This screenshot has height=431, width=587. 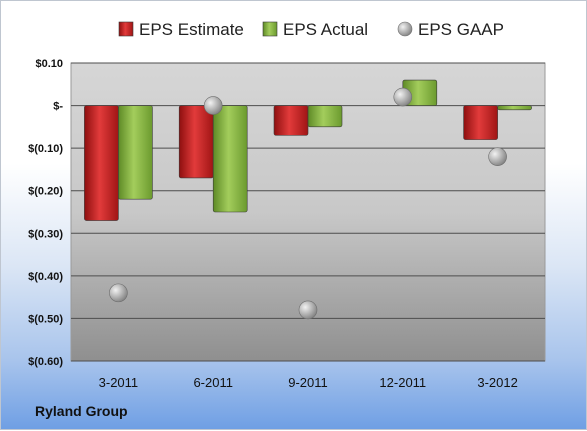 What do you see at coordinates (461, 29) in the screenshot?
I see `legend-label-eps-gaap: EPS GAAP` at bounding box center [461, 29].